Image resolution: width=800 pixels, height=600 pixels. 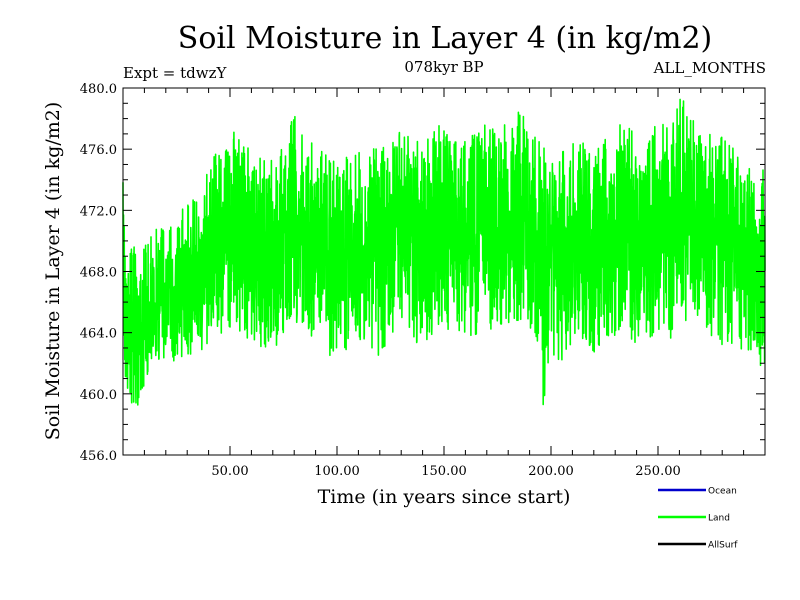 What do you see at coordinates (444, 497) in the screenshot?
I see `x-axis-label: Time (in years since start)` at bounding box center [444, 497].